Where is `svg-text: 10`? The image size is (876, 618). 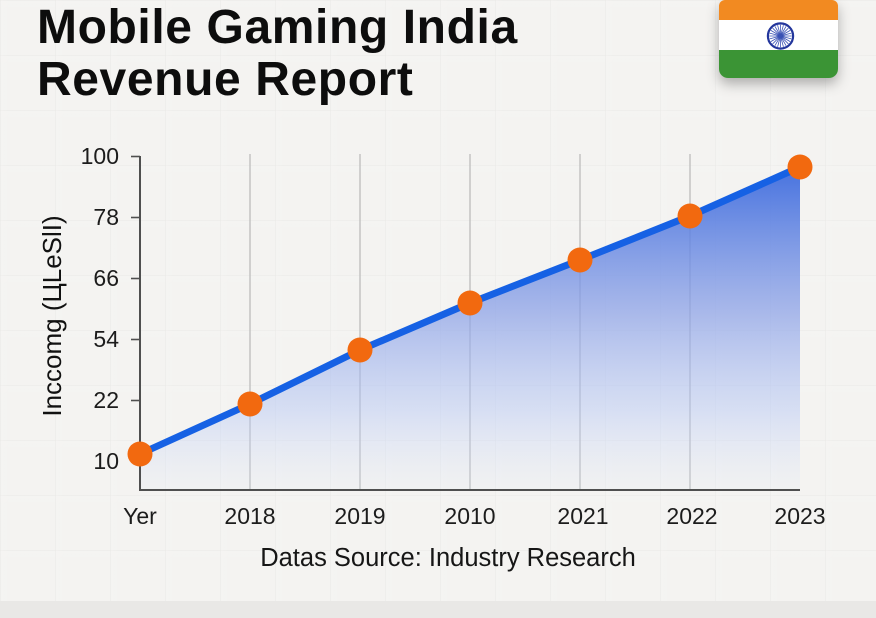 svg-text: 10 is located at coordinates (106, 461).